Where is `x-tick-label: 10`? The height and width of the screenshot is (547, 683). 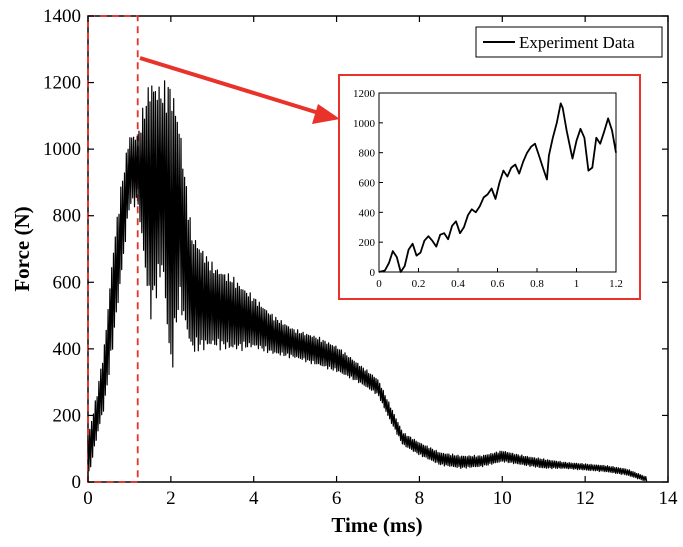
x-tick-label: 10 is located at coordinates (502, 498).